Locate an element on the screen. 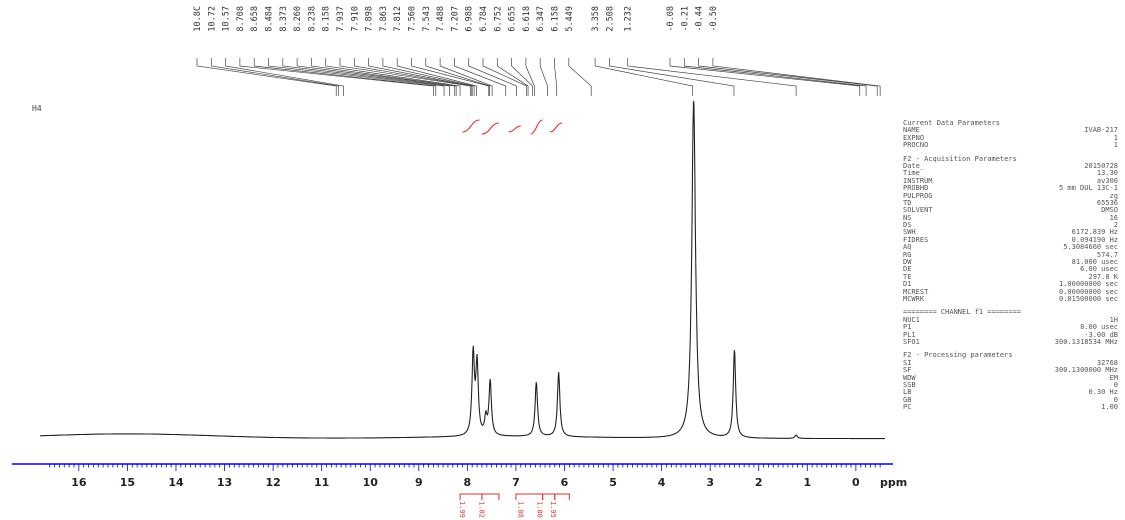 The image size is (1125, 520). param-row: PROCNO 1 is located at coordinates (1010, 145).